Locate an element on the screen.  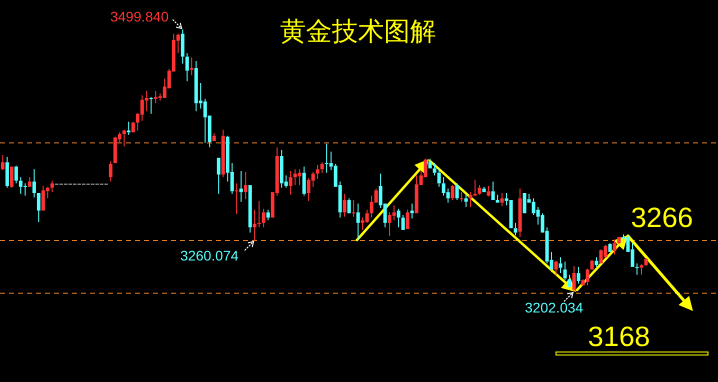
text: 3168 is located at coordinates (619, 336).